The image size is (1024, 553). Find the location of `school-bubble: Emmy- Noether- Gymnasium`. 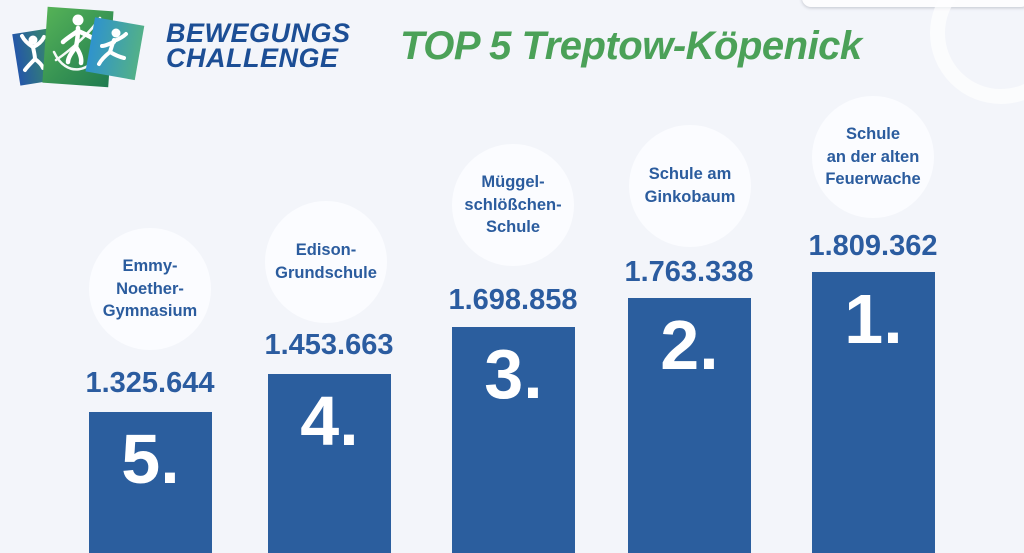

school-bubble: Emmy- Noether- Gymnasium is located at coordinates (150, 289).